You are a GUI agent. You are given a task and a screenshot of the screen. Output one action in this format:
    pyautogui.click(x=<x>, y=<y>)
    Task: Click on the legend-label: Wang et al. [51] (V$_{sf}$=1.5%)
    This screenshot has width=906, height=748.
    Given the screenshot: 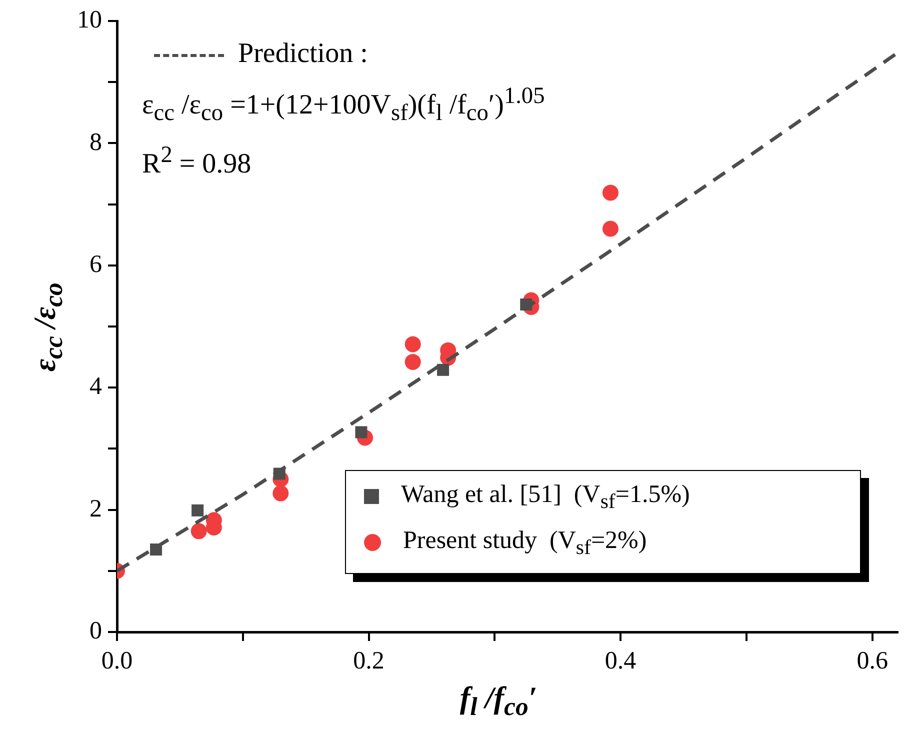 What is the action you would take?
    pyautogui.click(x=545, y=497)
    